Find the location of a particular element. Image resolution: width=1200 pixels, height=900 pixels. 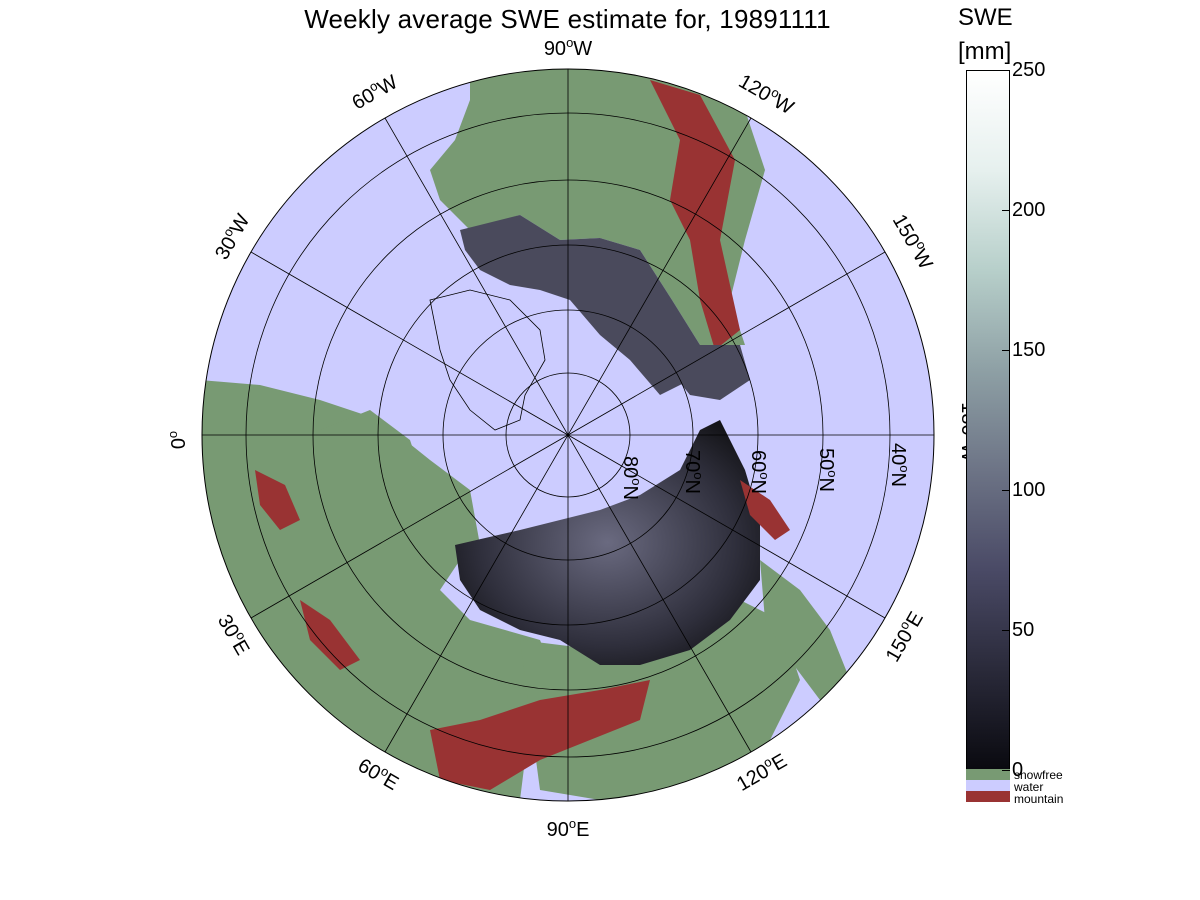

colorbar-title: SWE is located at coordinates (985, 17).